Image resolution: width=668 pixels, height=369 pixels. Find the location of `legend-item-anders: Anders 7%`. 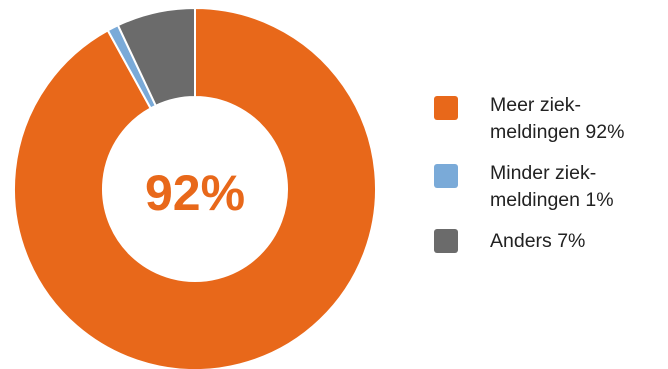

legend-item-anders: Anders 7% is located at coordinates (549, 241).